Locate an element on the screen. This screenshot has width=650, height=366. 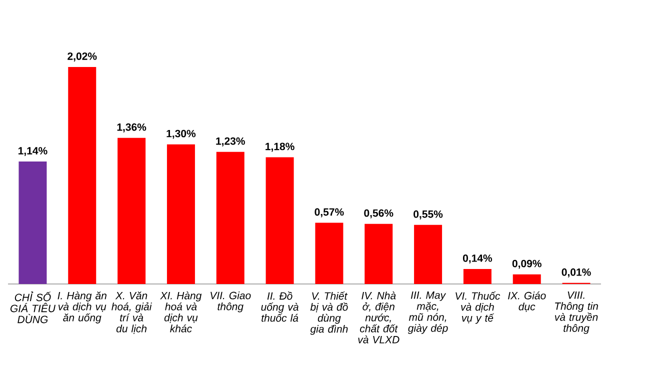
data-label: 0,01% is located at coordinates (576, 273).